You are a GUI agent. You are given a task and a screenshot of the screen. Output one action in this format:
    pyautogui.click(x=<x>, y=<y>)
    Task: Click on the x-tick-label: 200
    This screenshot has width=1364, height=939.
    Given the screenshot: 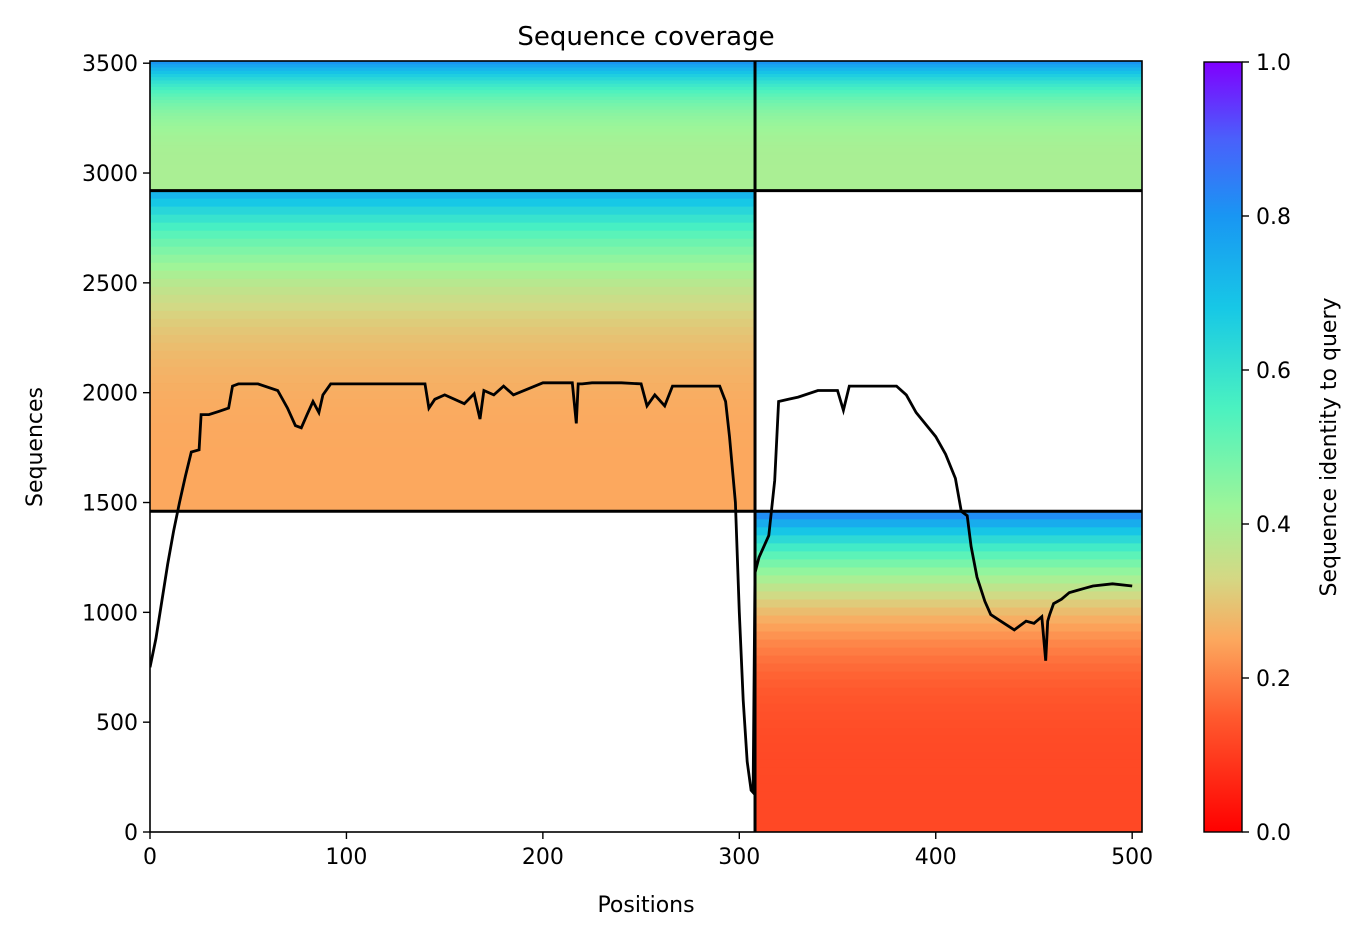 What is the action you would take?
    pyautogui.click(x=543, y=857)
    